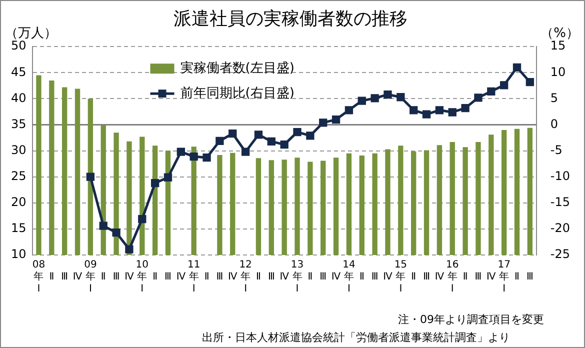  I want to click on y2-tick-label: -25, so click(560, 254).